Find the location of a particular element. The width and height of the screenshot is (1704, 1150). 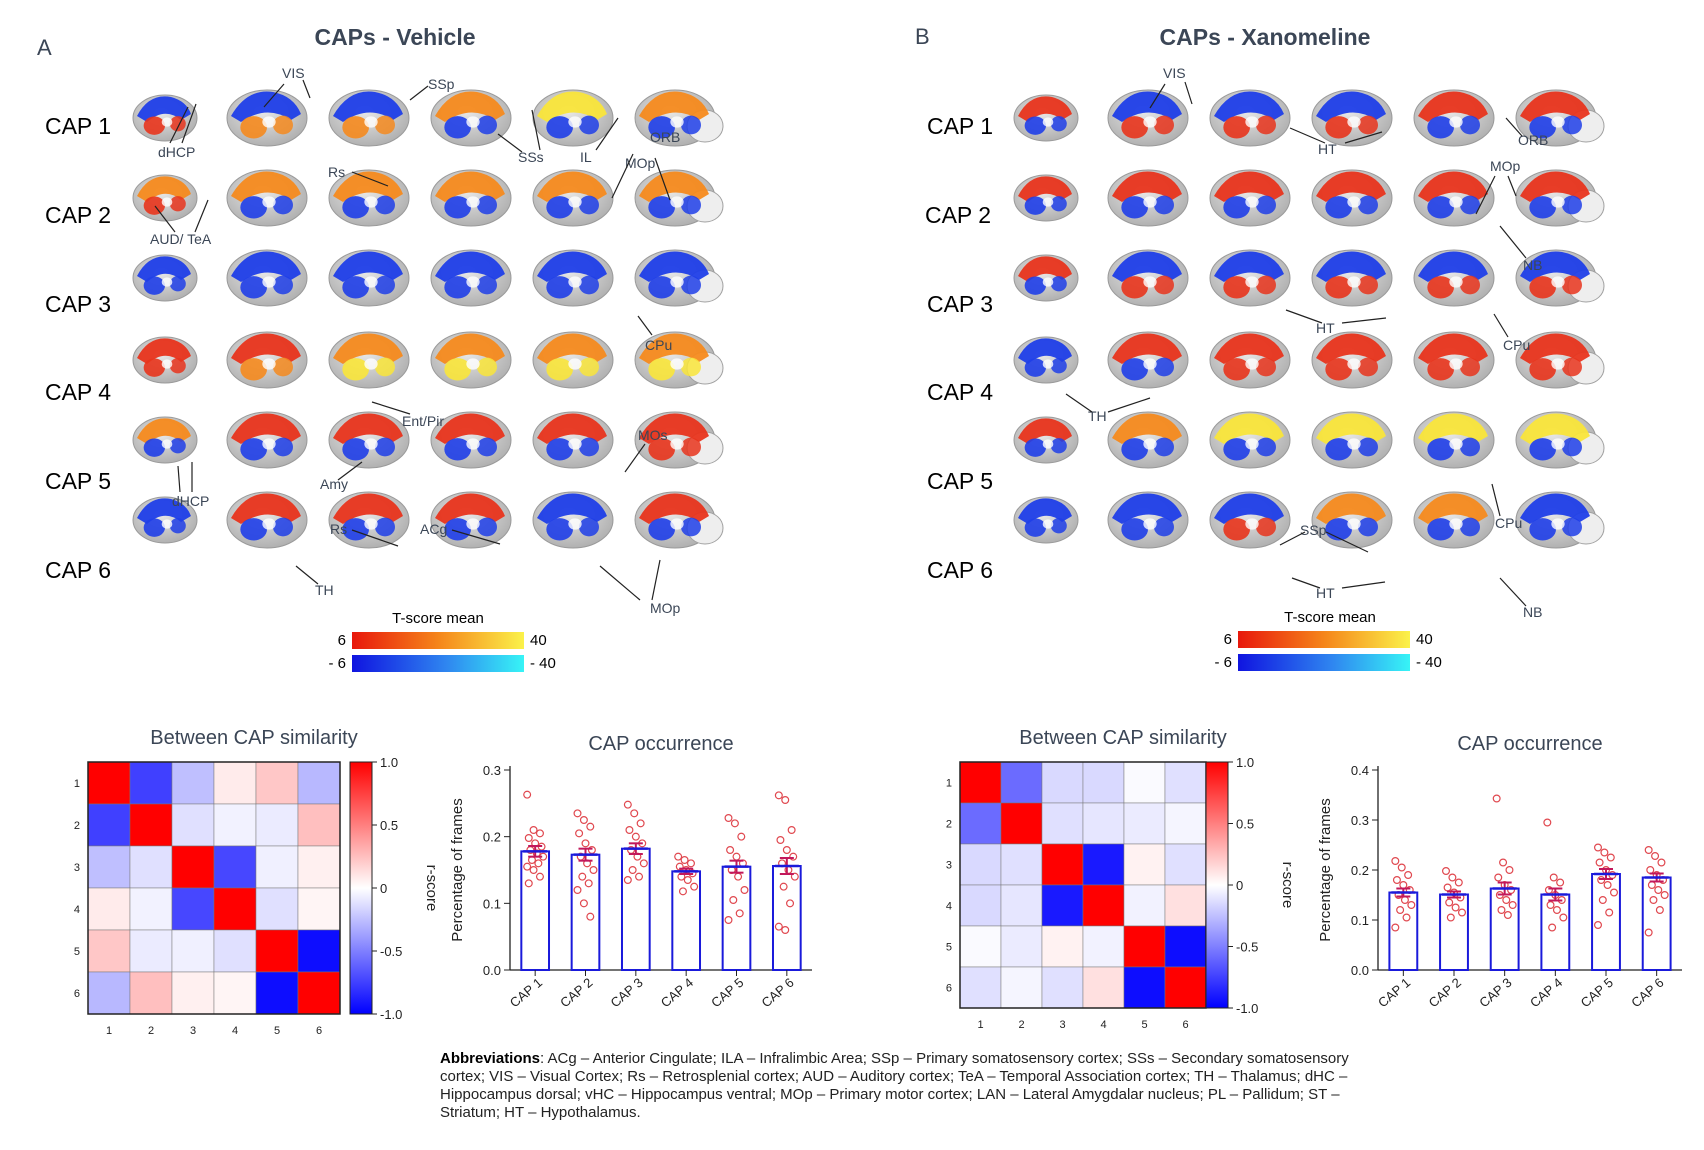

x-tick-label: CAP 6 is located at coordinates (1647, 992).